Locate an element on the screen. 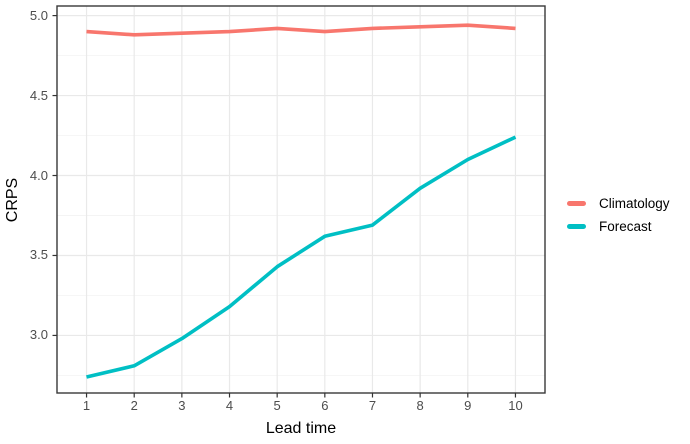 The height and width of the screenshot is (444, 690). legend-row-climatology: Climatology is located at coordinates (618, 203).